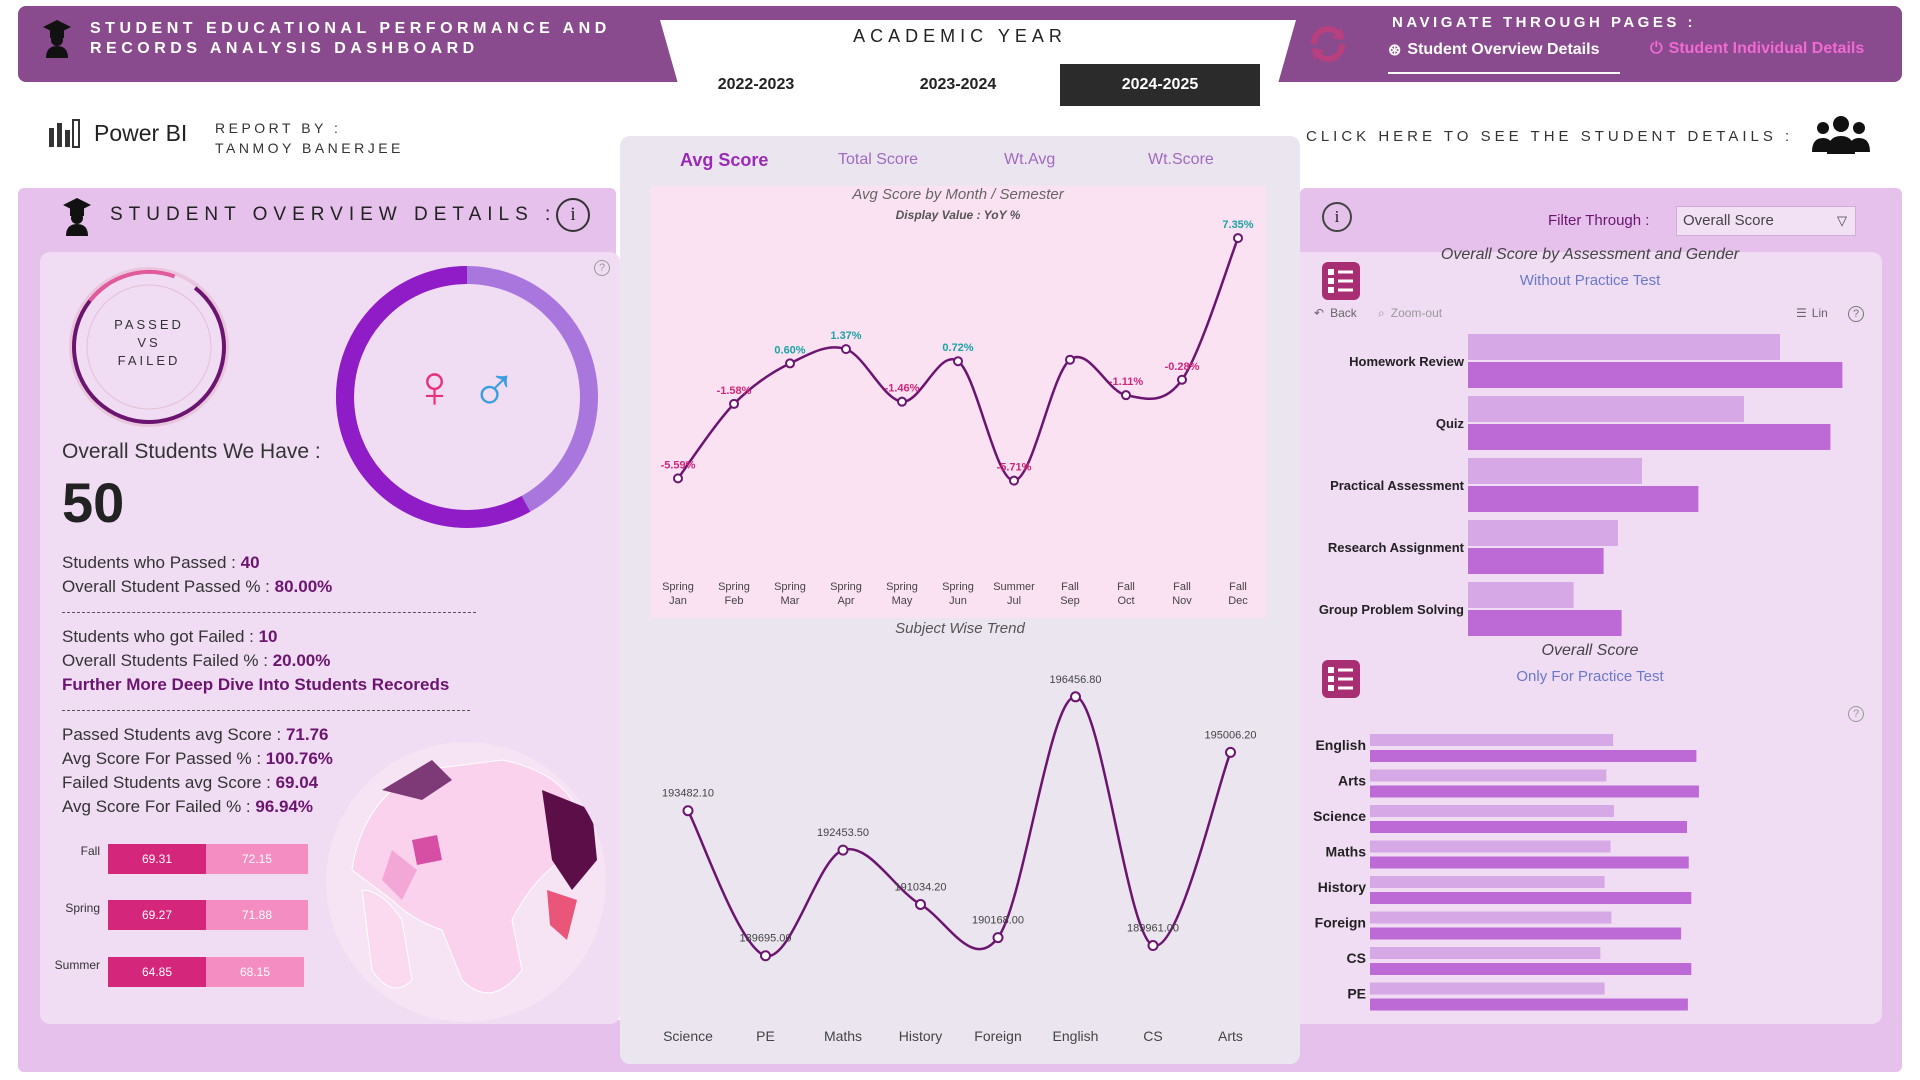  I want to click on gender-donut, so click(467, 397).